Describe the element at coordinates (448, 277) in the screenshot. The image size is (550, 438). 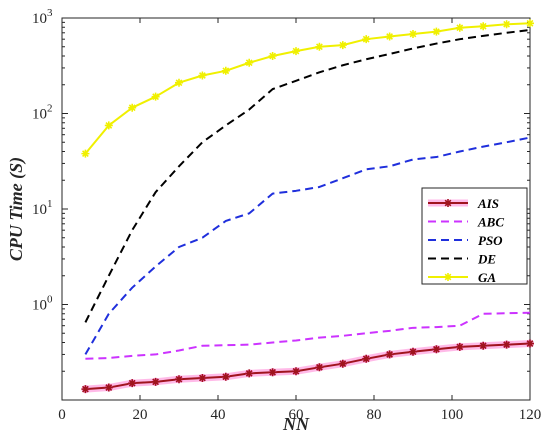
I see `legend-marker-ga` at that location.